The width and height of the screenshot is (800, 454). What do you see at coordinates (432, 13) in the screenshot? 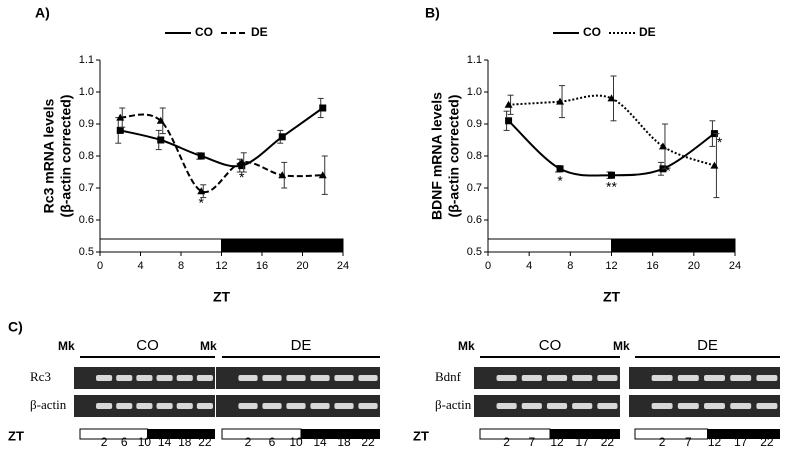
I see `panel-label: B)` at bounding box center [432, 13].